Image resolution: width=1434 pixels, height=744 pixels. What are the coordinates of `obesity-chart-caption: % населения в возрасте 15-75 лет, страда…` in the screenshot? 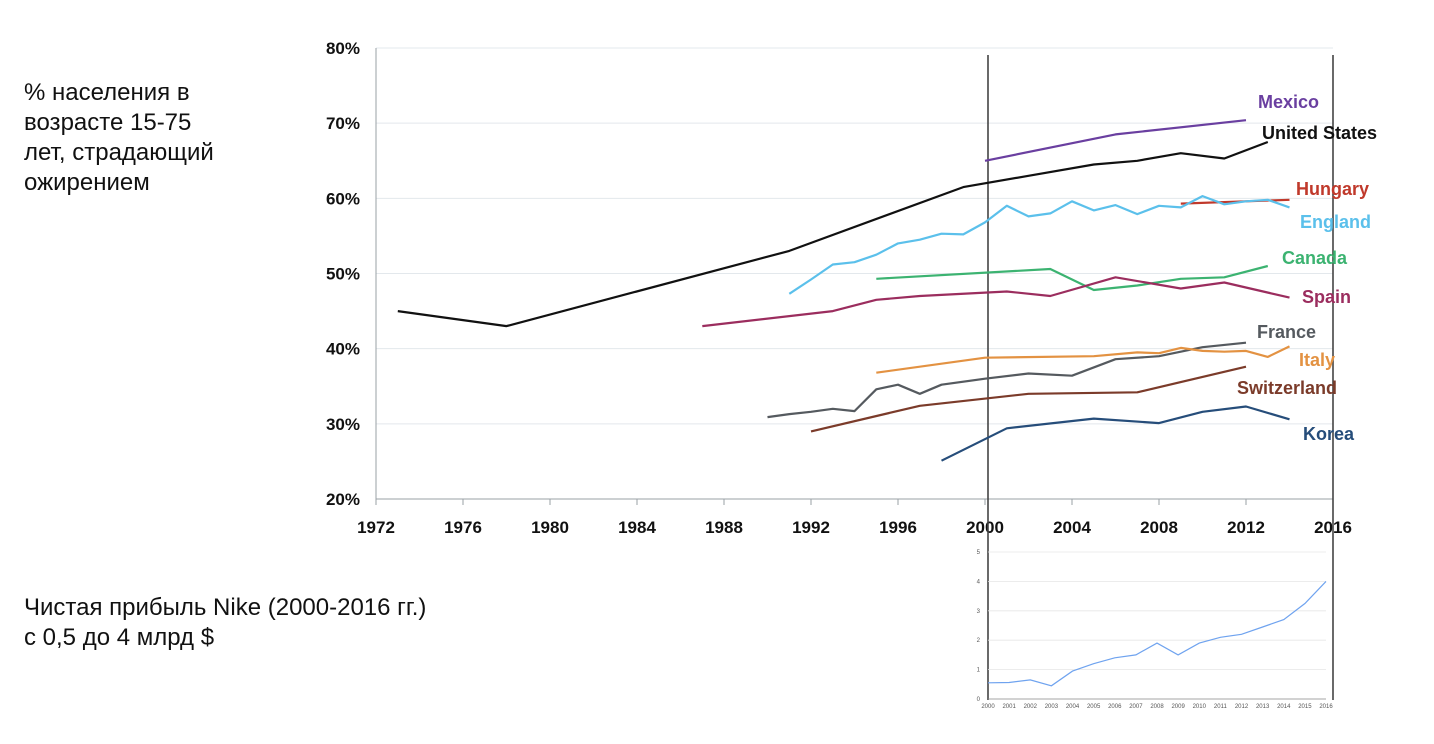 It's located at (174, 138).